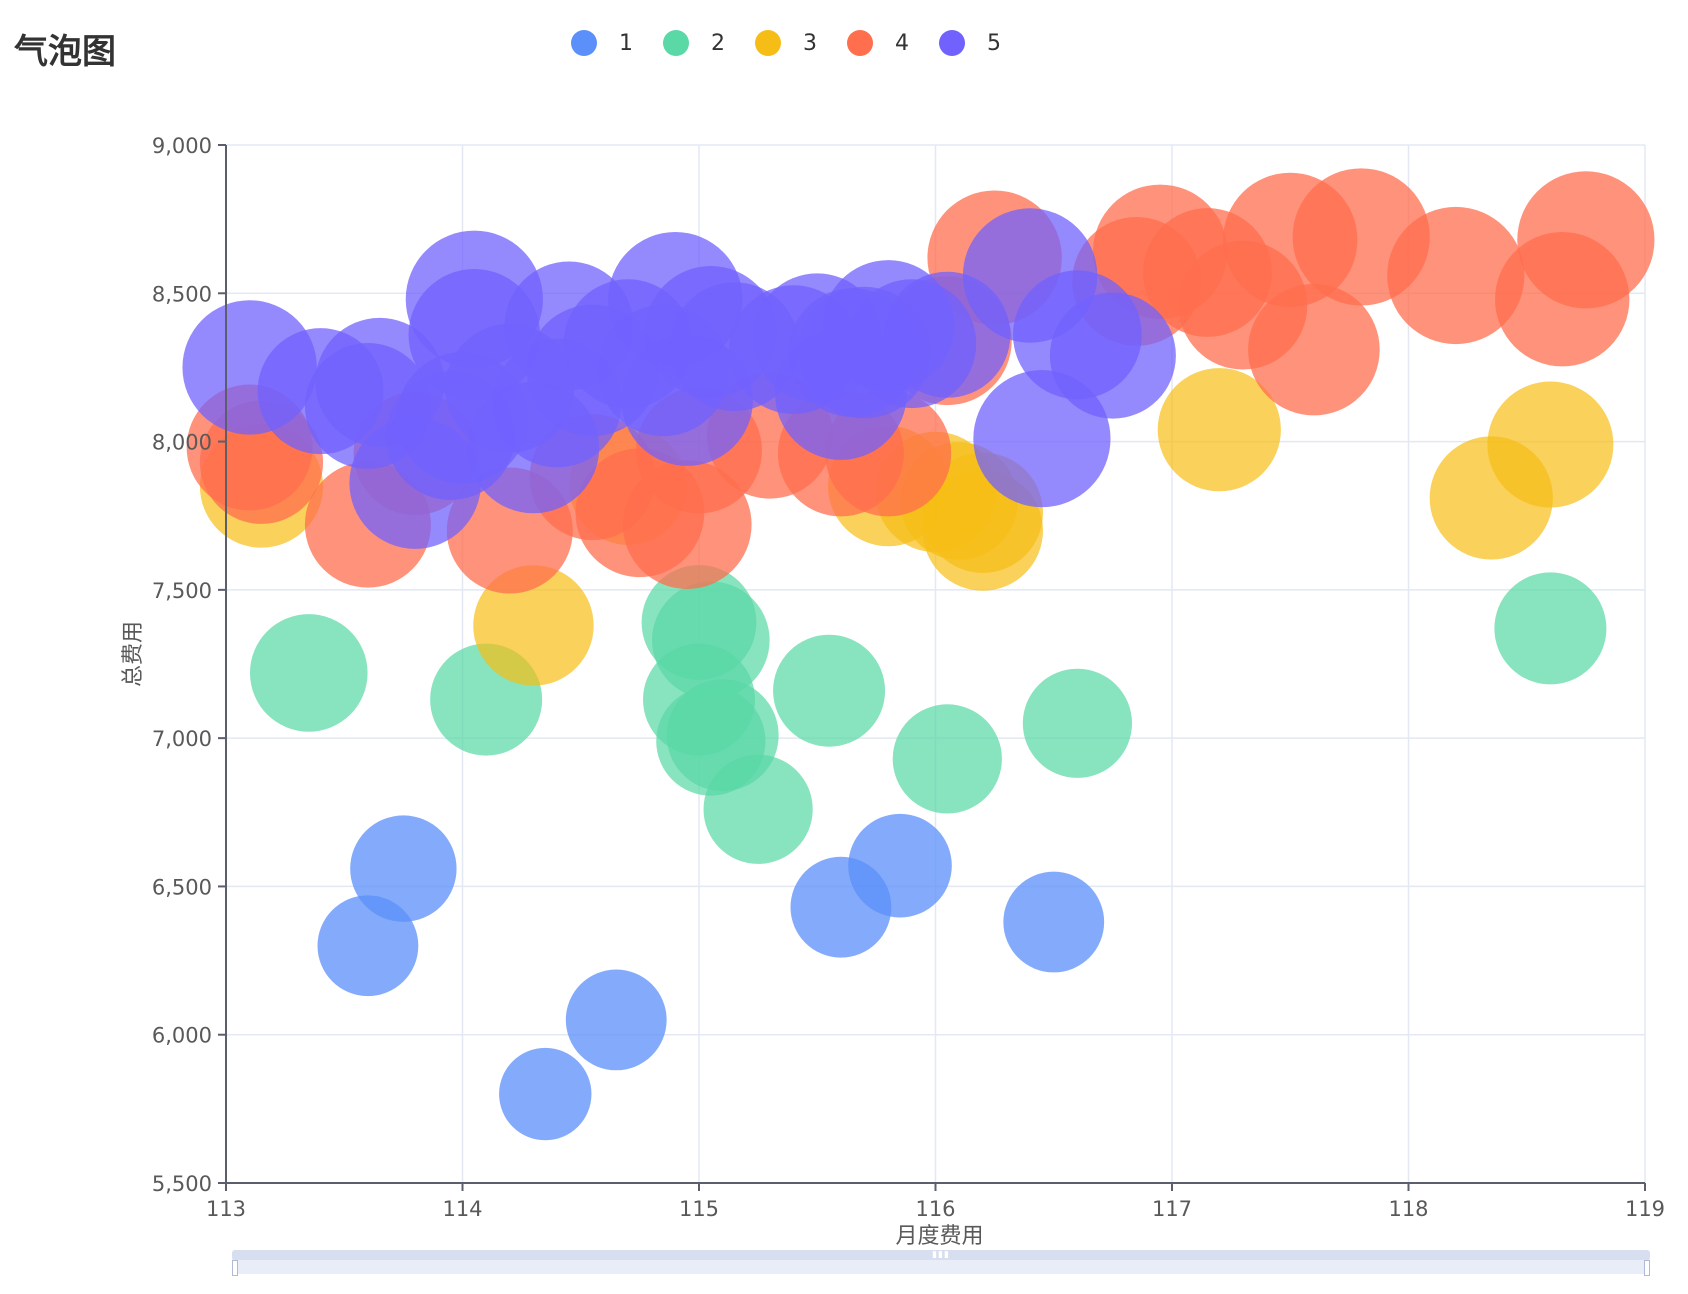  I want to click on y-tick-label: 8,500, so click(182, 294).